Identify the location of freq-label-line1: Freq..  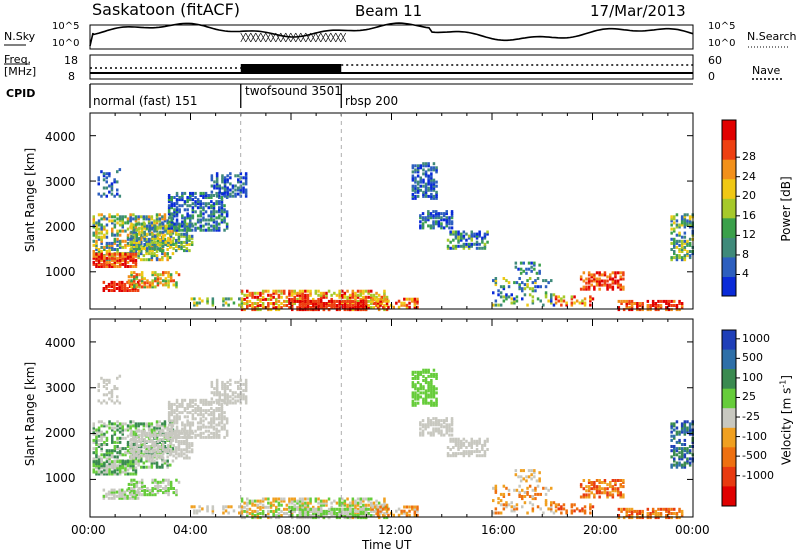
(18, 59).